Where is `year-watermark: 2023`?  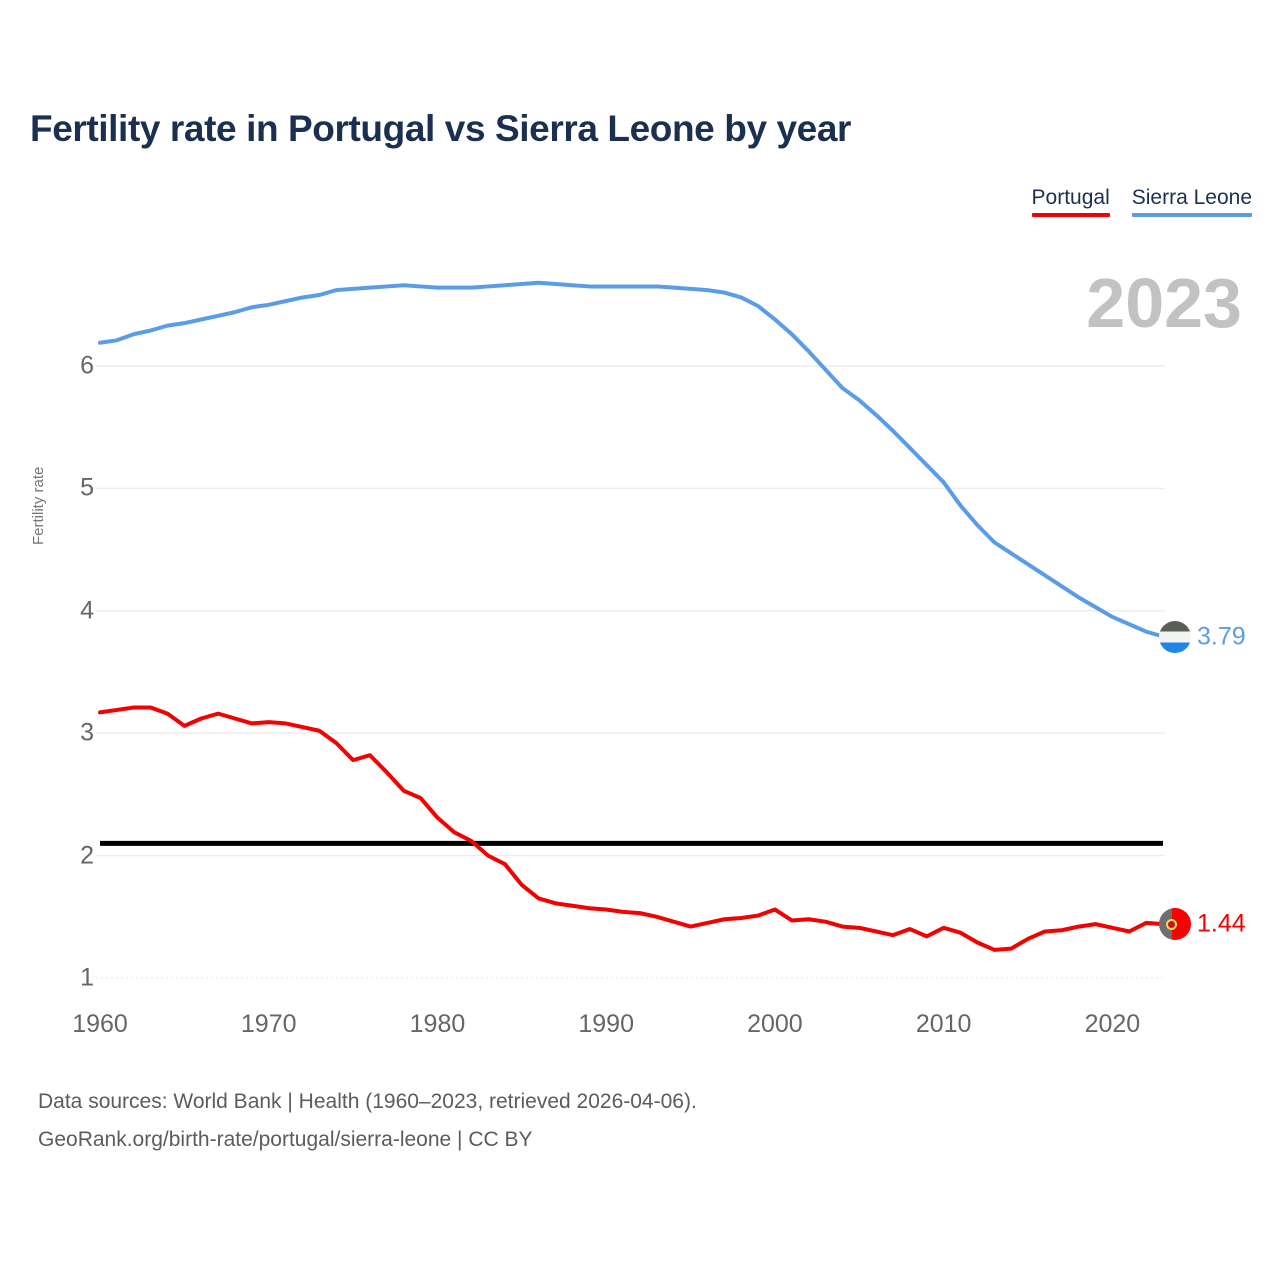
year-watermark: 2023 is located at coordinates (1164, 303).